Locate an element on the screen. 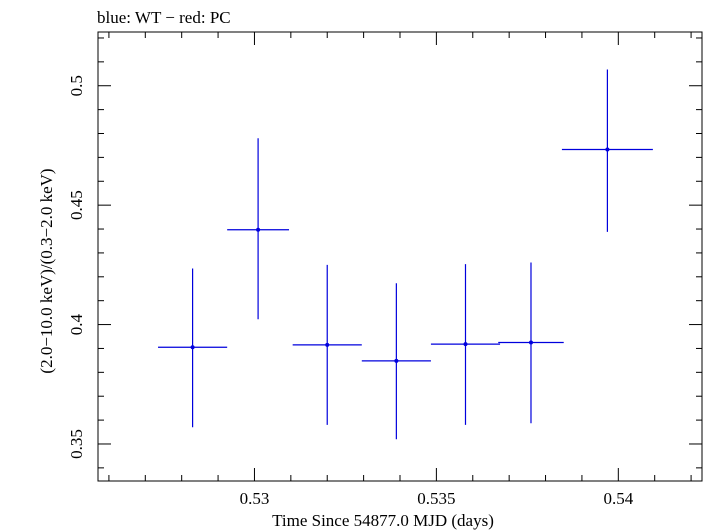 The image size is (705, 532). x-axis-title: Time Since 54877.0 MJD (days) is located at coordinates (383, 520).